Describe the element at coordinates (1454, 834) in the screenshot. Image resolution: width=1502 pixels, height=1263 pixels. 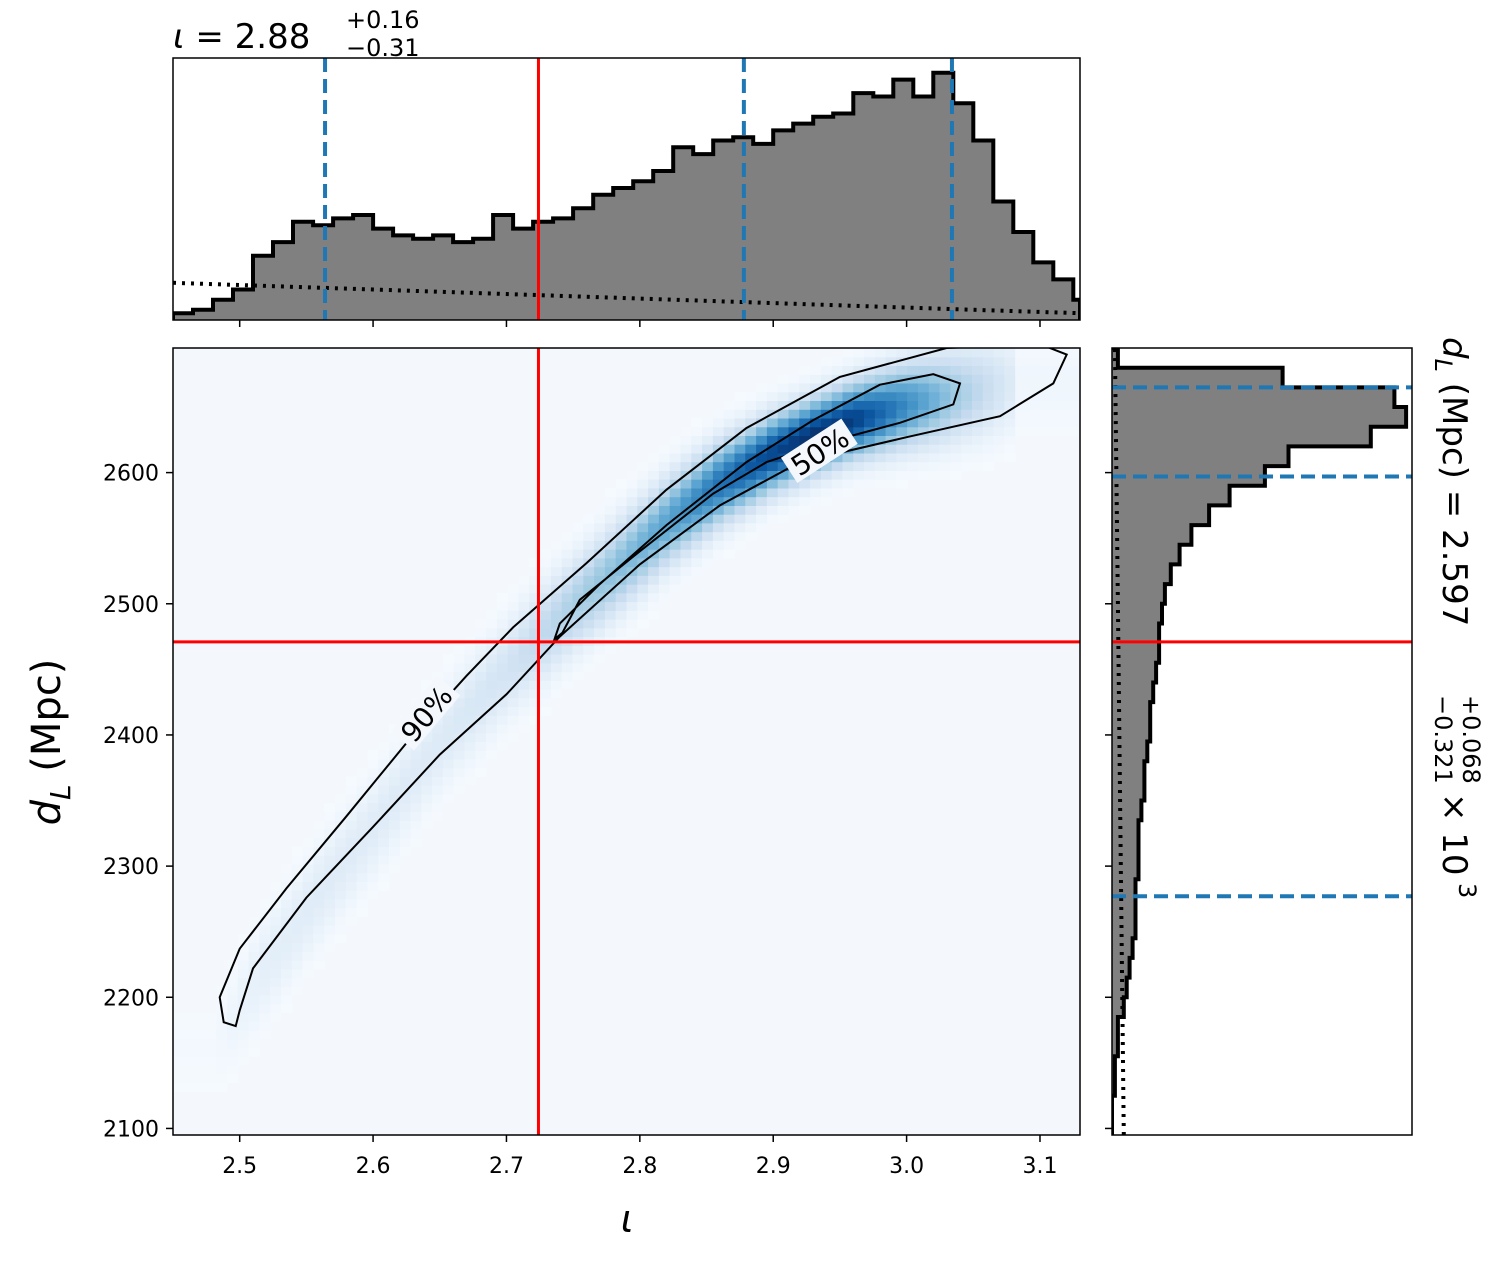
I see `right-title-suffix: × 10` at that location.